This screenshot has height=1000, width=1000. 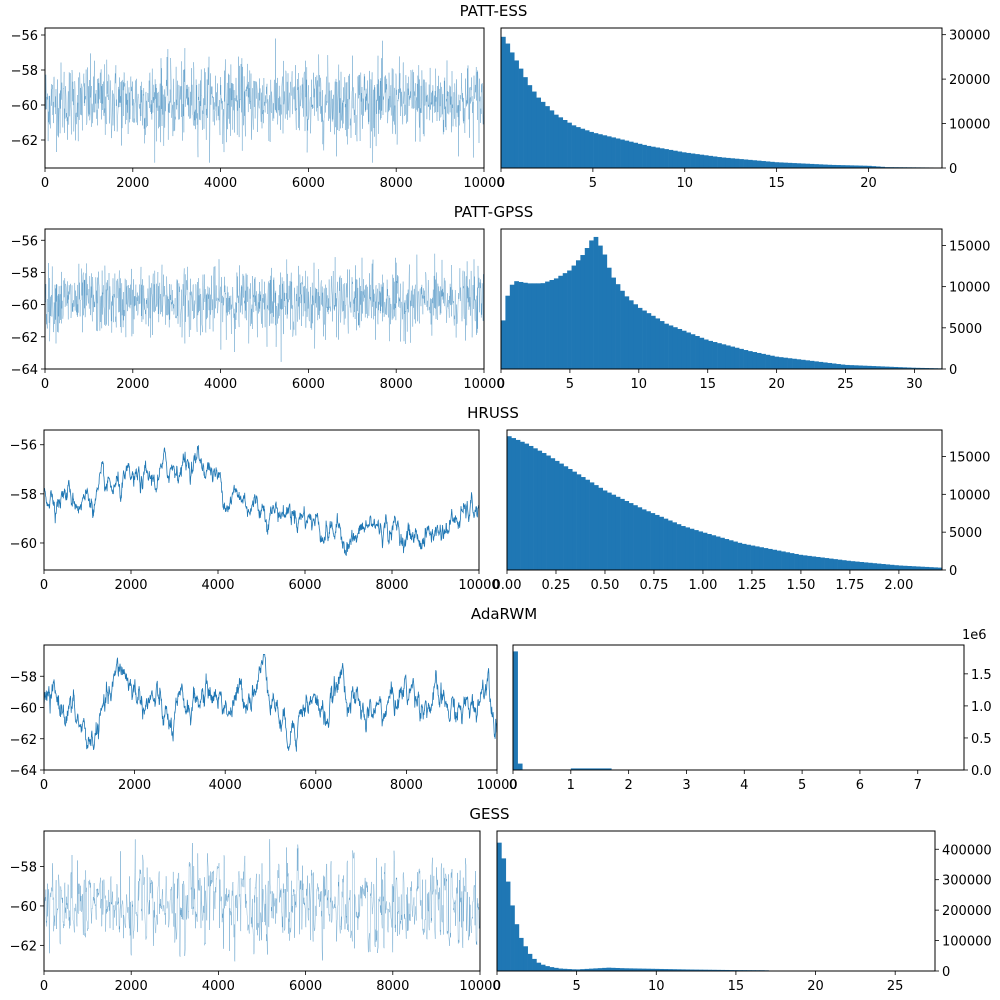 I want to click on trace-x-tick-label: 8000, so click(x=392, y=986).